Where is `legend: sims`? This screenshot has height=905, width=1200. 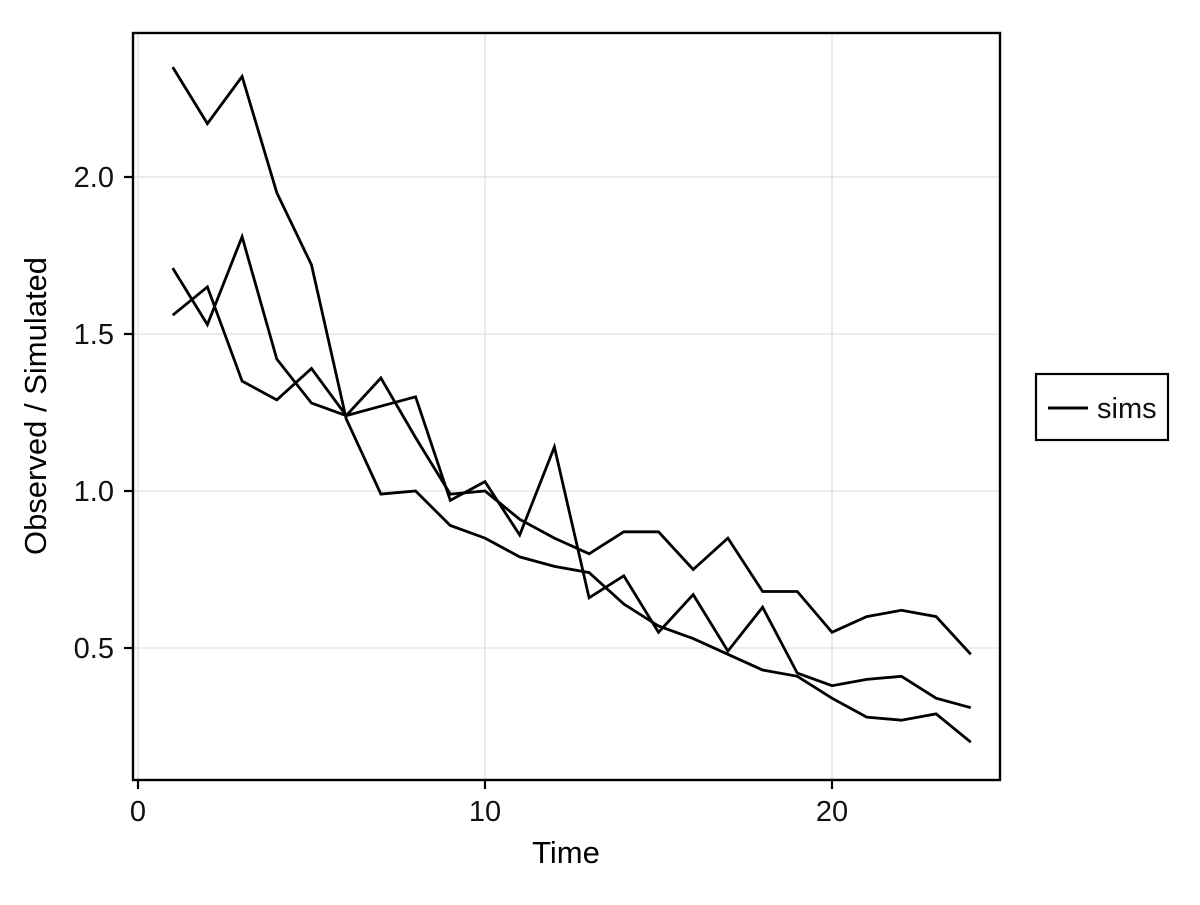
legend: sims is located at coordinates (1102, 407).